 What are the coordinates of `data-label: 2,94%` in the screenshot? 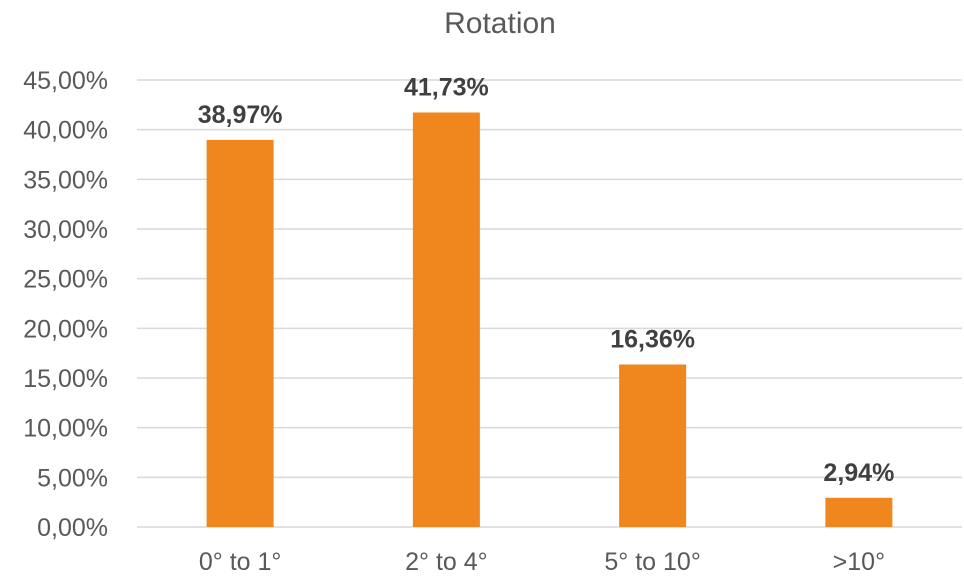 It's located at (858, 473).